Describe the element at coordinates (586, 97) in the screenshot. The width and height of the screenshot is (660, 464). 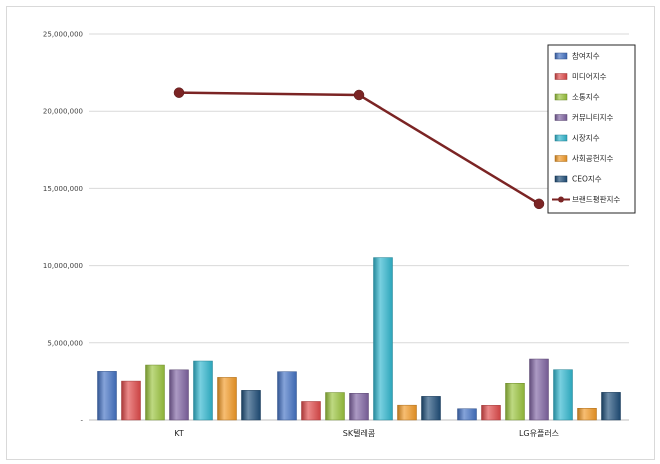
I see `legend-label: 소통지수` at that location.